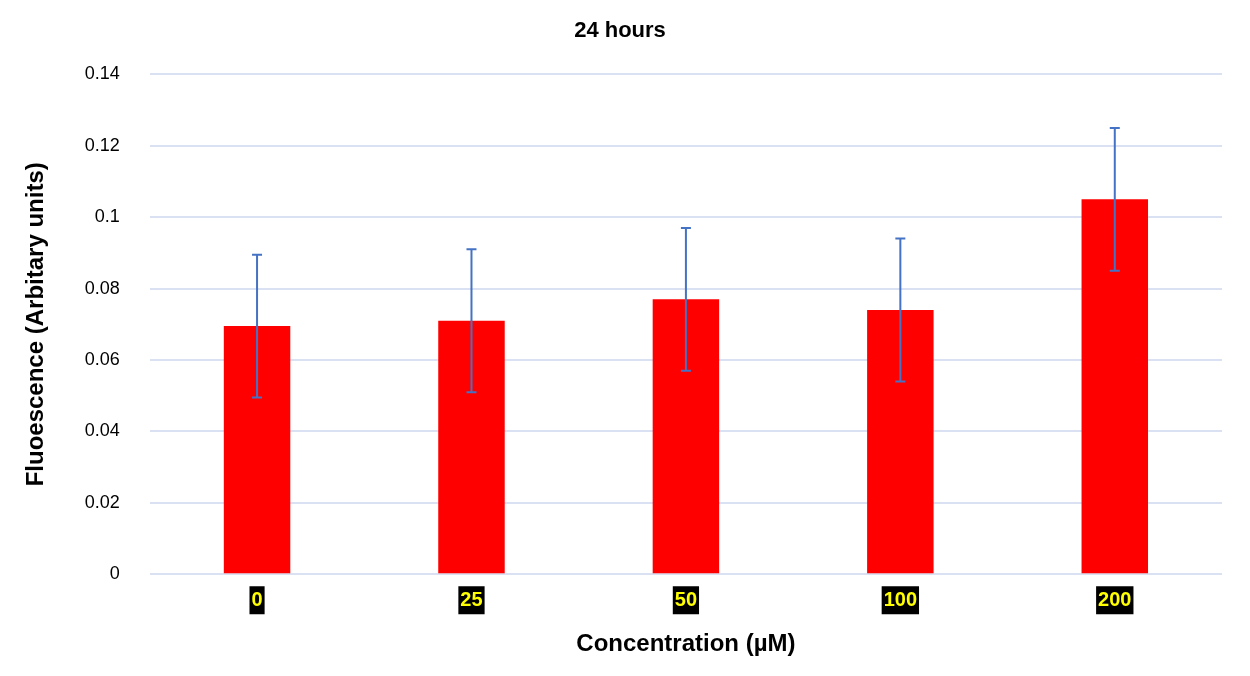 Image resolution: width=1250 pixels, height=676 pixels. I want to click on x-tick-label: 25, so click(471, 598).